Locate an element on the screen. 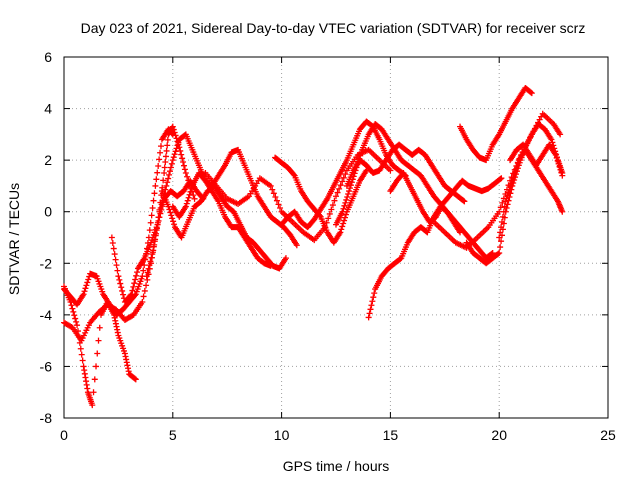  x-tick-label: 5 is located at coordinates (173, 435).